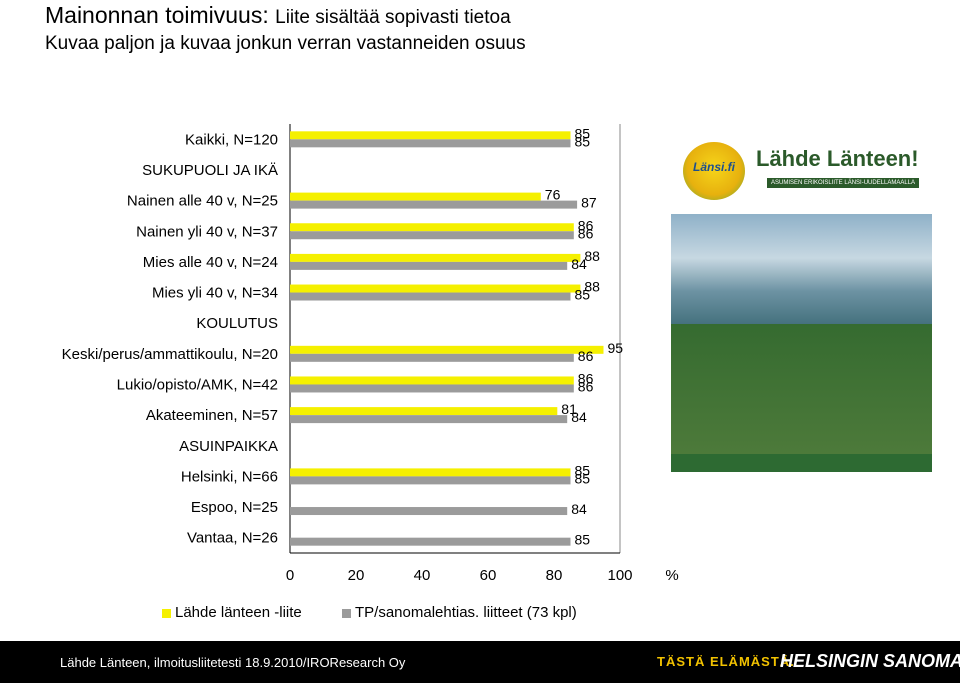 Image resolution: width=960 pixels, height=683 pixels. I want to click on magazine-logo-text: Länsi.fi, so click(713, 167).